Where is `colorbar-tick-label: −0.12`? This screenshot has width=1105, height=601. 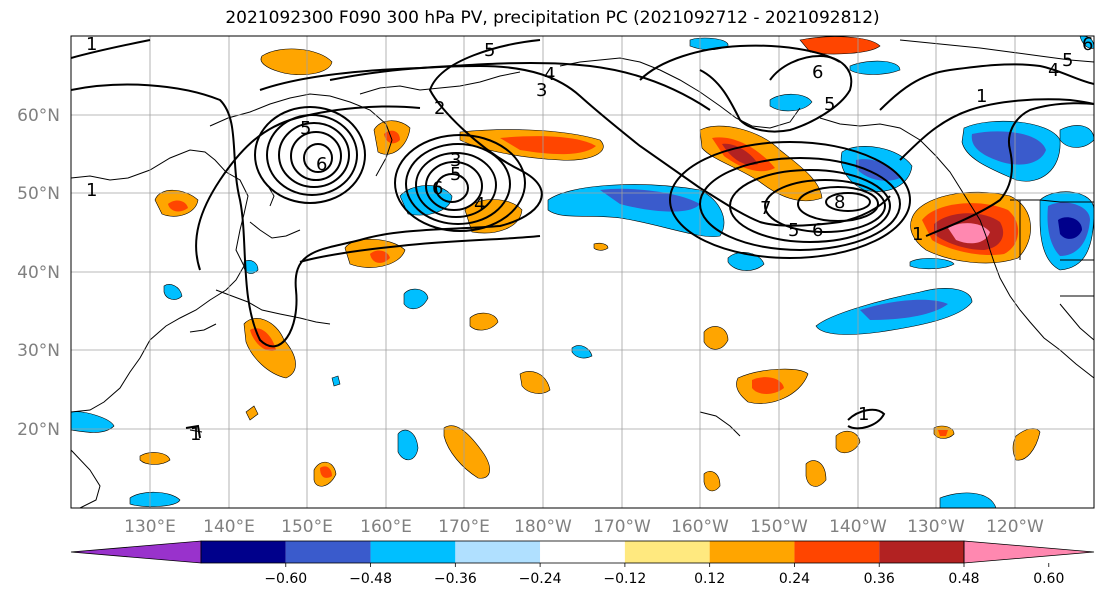
colorbar-tick-label: −0.12 is located at coordinates (624, 579).